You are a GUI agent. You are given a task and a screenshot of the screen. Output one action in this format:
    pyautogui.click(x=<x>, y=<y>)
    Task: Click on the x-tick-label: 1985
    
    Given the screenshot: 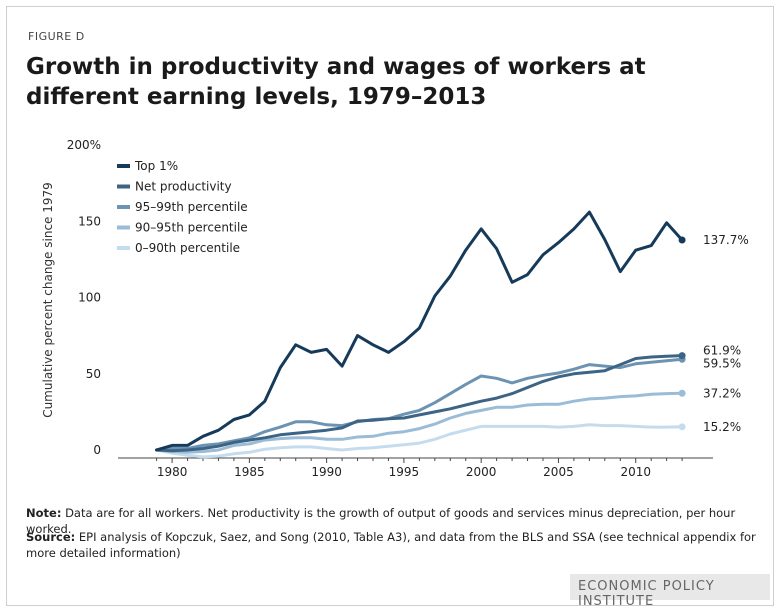 What is the action you would take?
    pyautogui.click(x=249, y=472)
    